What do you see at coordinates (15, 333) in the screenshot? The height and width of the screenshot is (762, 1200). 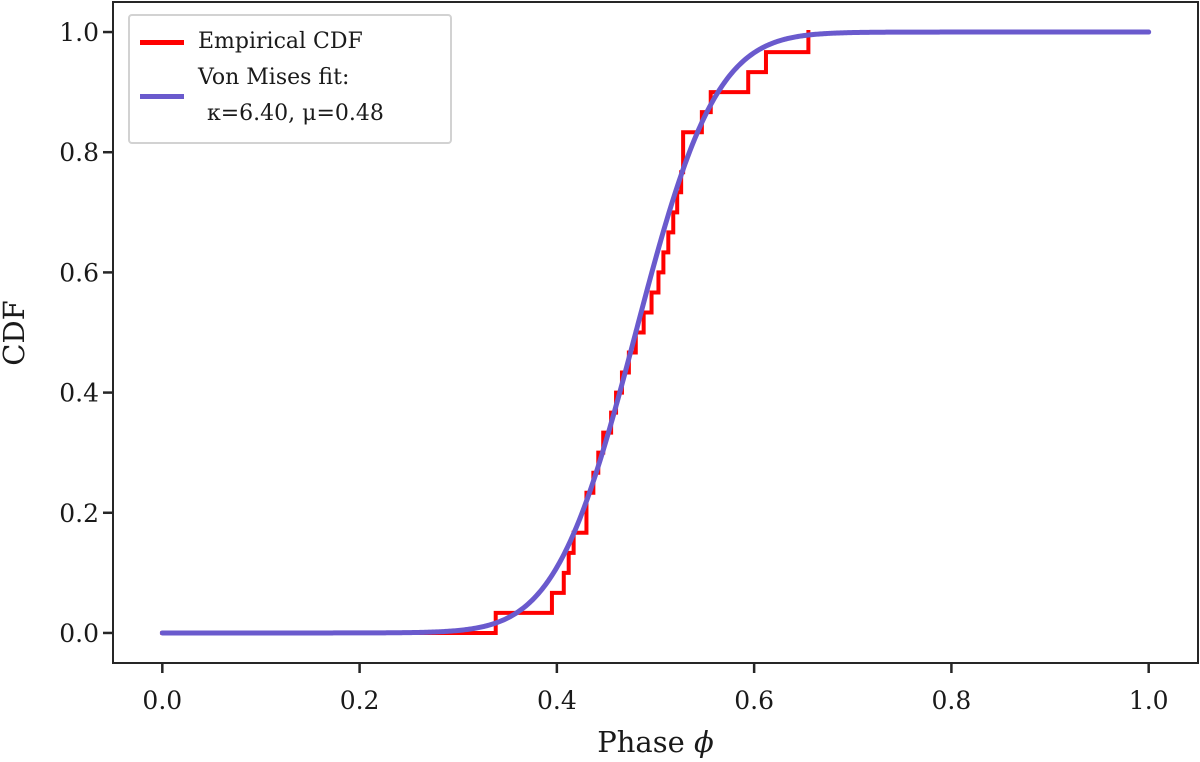 I see `y-axis-label: CDF` at bounding box center [15, 333].